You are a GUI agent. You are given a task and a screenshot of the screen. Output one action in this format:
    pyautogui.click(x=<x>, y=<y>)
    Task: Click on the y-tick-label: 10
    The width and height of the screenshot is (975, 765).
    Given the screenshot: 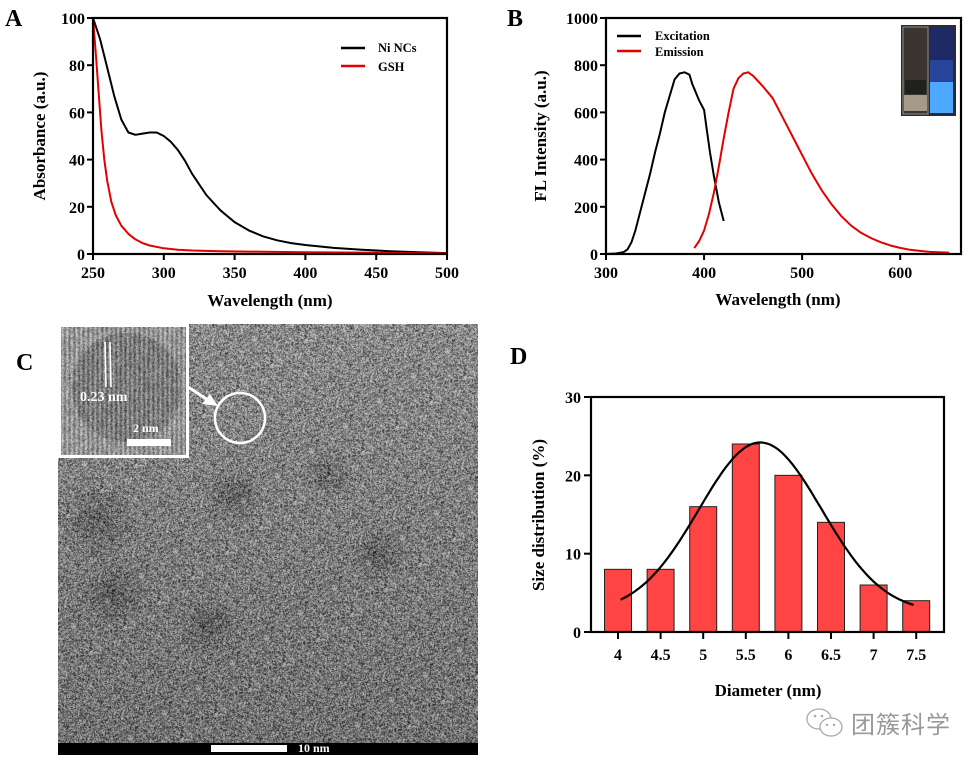 What is the action you would take?
    pyautogui.click(x=573, y=555)
    